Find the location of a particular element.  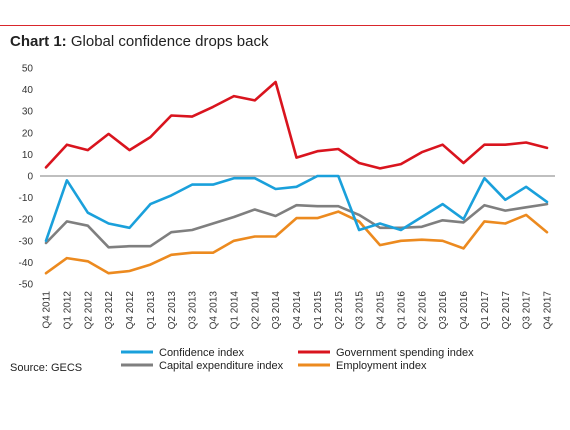

chart-title-label: Chart 1: is located at coordinates (38, 41).